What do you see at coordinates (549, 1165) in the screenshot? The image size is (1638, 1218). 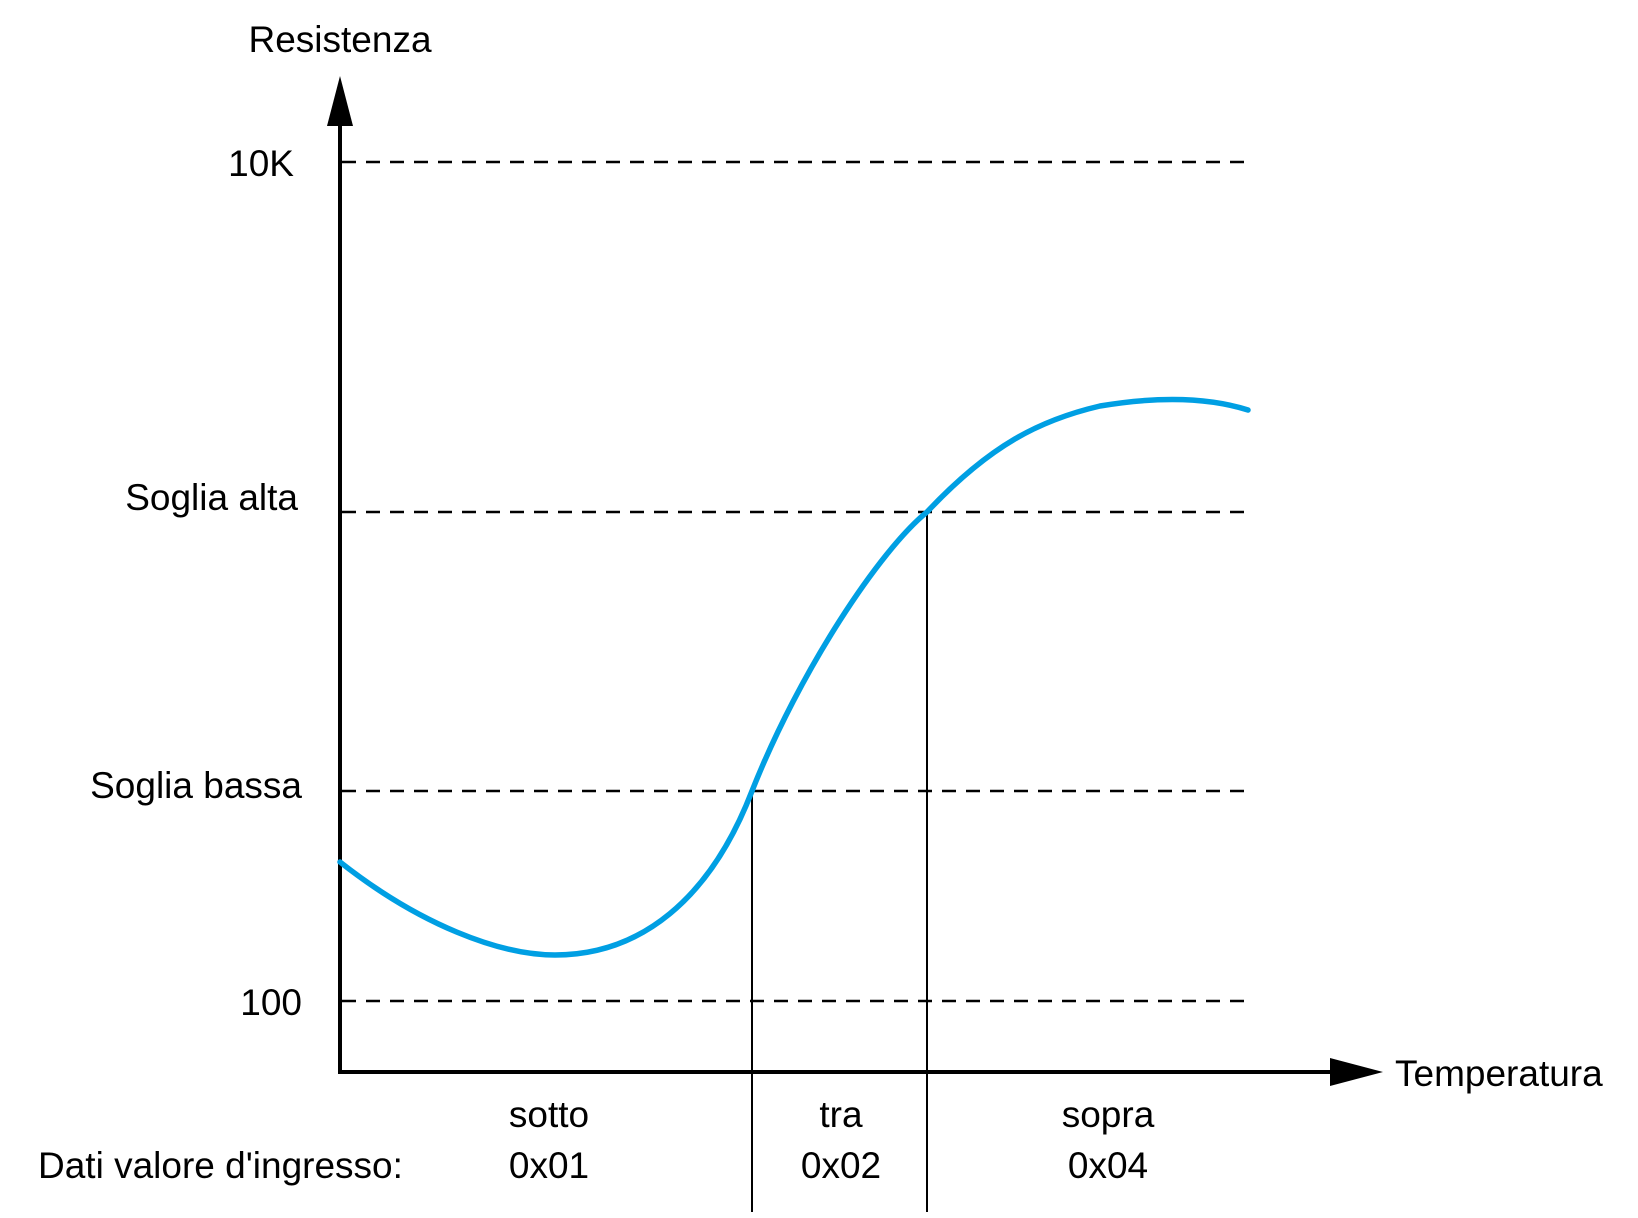 I see `zone-code-sotto: 0x01` at bounding box center [549, 1165].